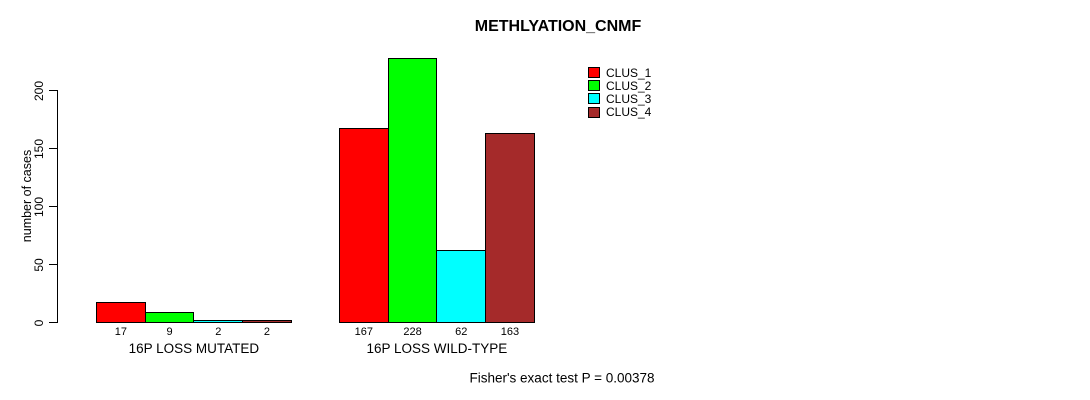 This screenshot has width=1090, height=400. Describe the element at coordinates (169, 332) in the screenshot. I see `bar-value-label: 9` at that location.